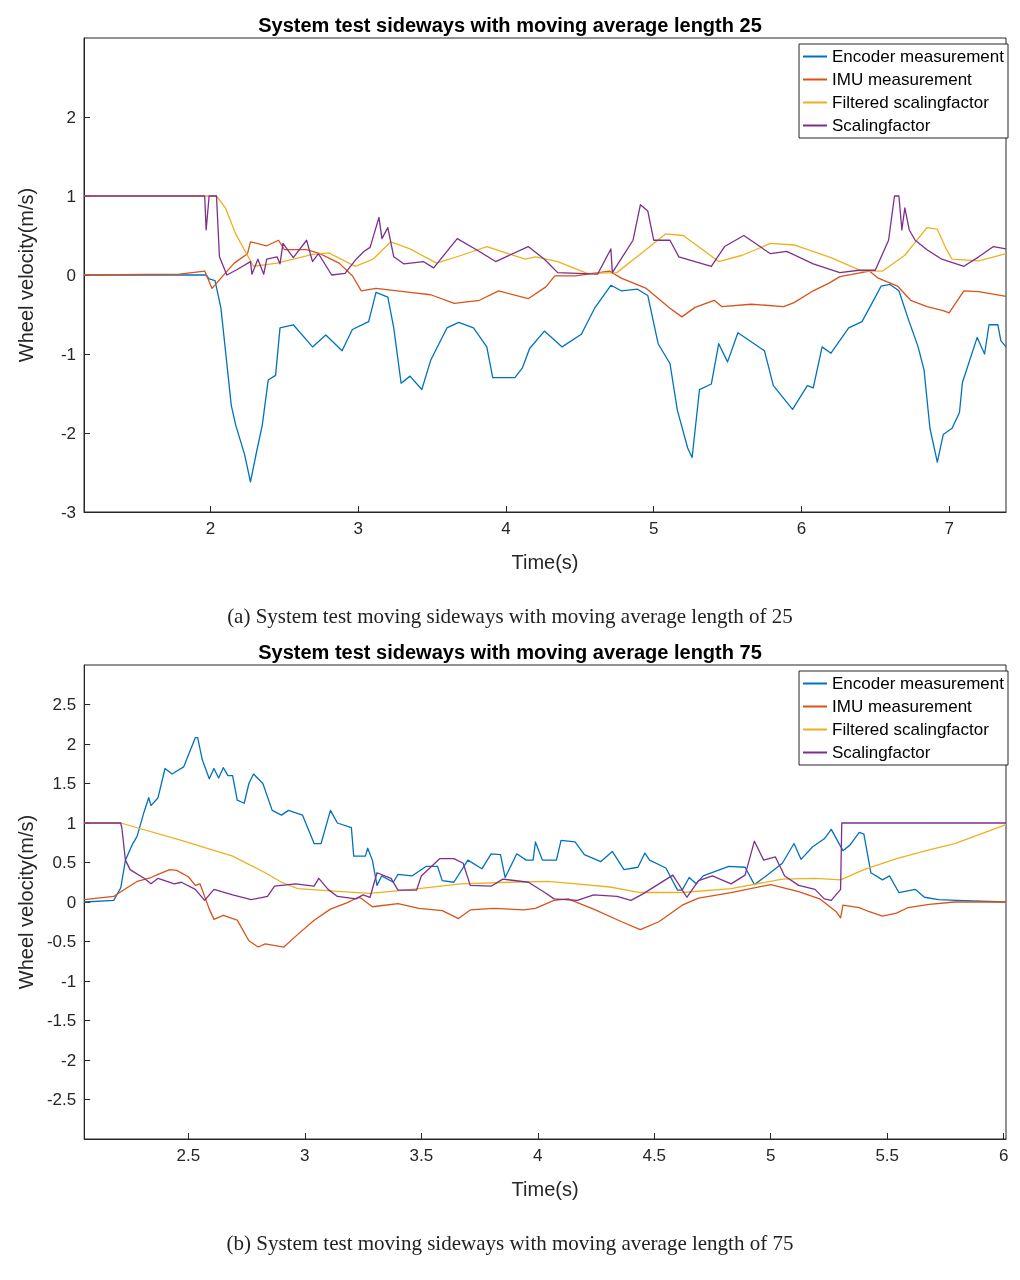  What do you see at coordinates (210, 528) in the screenshot?
I see `x-tick-label: 2` at bounding box center [210, 528].